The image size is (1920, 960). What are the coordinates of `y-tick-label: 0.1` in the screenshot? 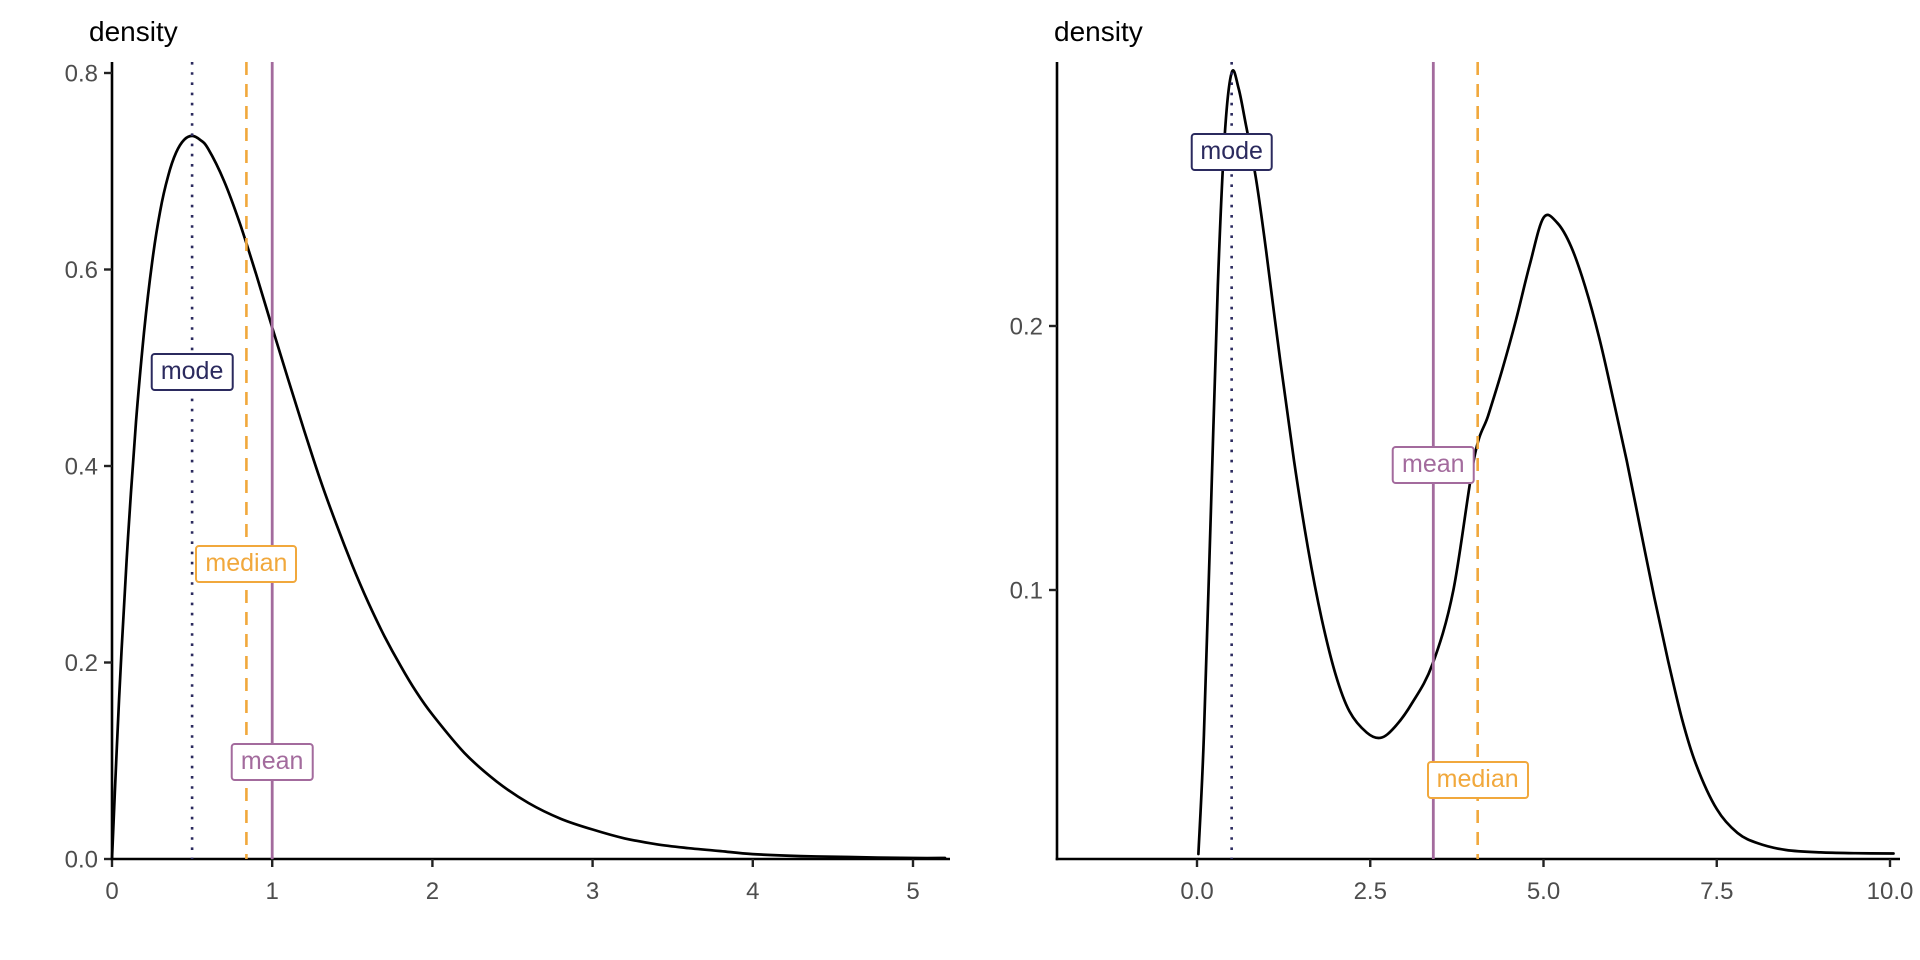 It's located at (1026, 591).